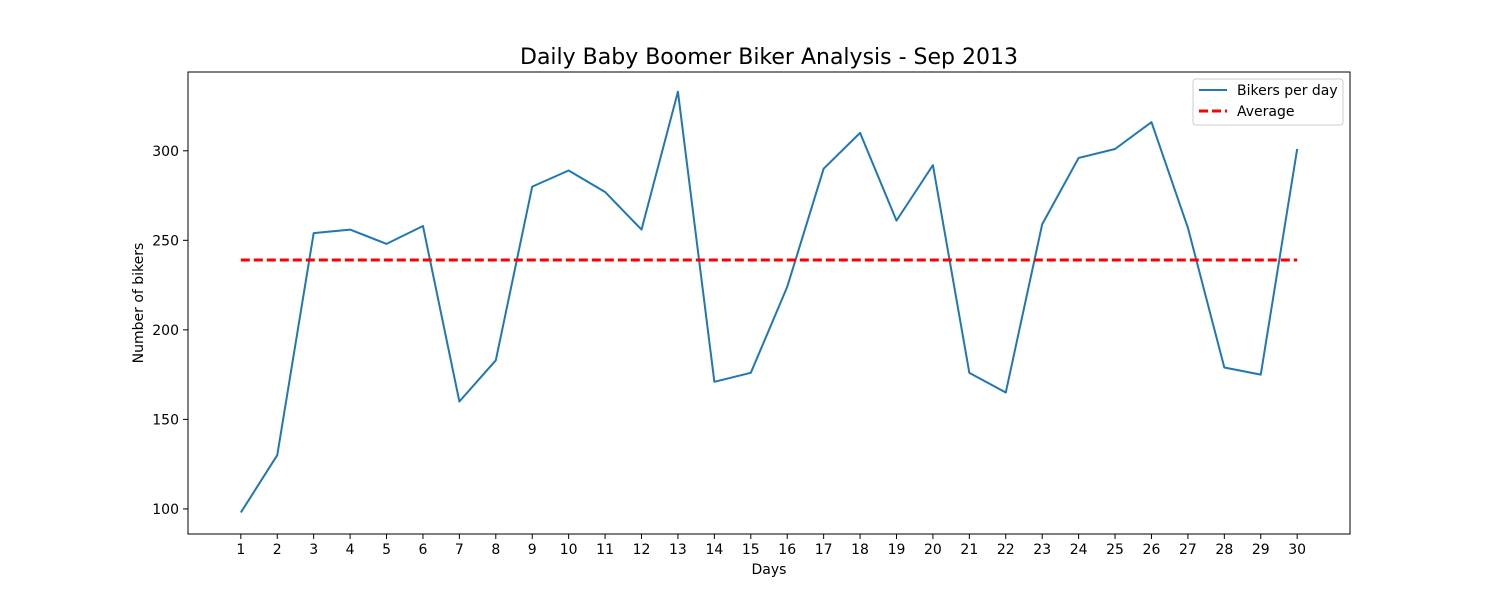 The height and width of the screenshot is (600, 1500). What do you see at coordinates (165, 152) in the screenshot?
I see `y-tick-label: 300` at bounding box center [165, 152].